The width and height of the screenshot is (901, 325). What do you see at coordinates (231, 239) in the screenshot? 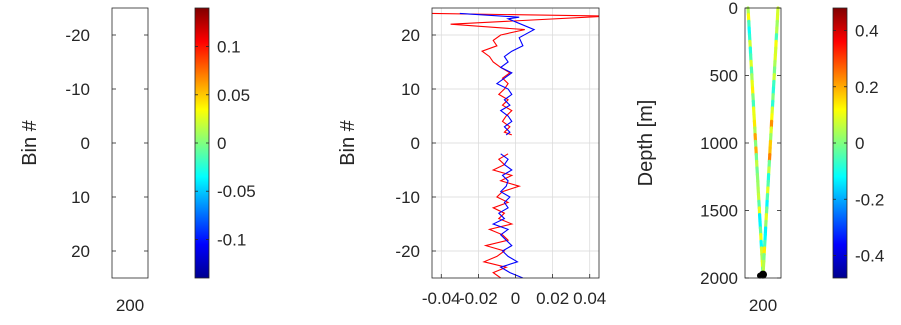
I see `colorbar-heatmap-label: -0.1` at bounding box center [231, 239].